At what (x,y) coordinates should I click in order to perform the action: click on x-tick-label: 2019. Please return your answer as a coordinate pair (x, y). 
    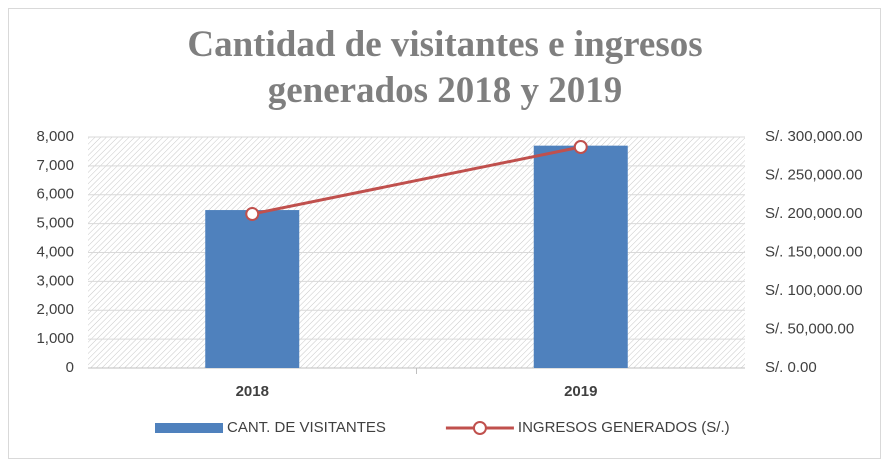
    Looking at the image, I should click on (580, 391).